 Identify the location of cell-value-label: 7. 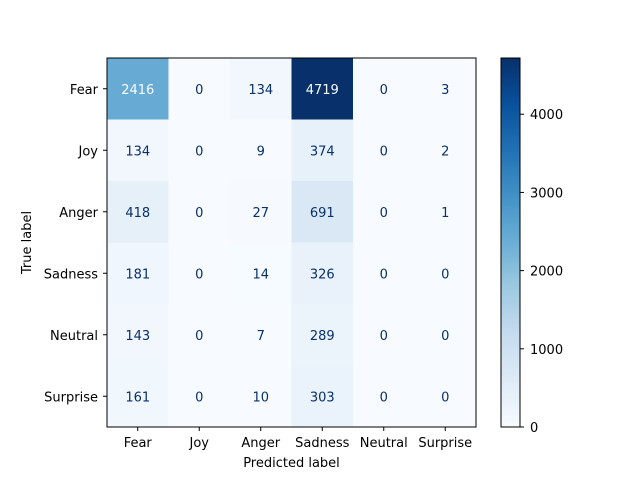
(261, 336).